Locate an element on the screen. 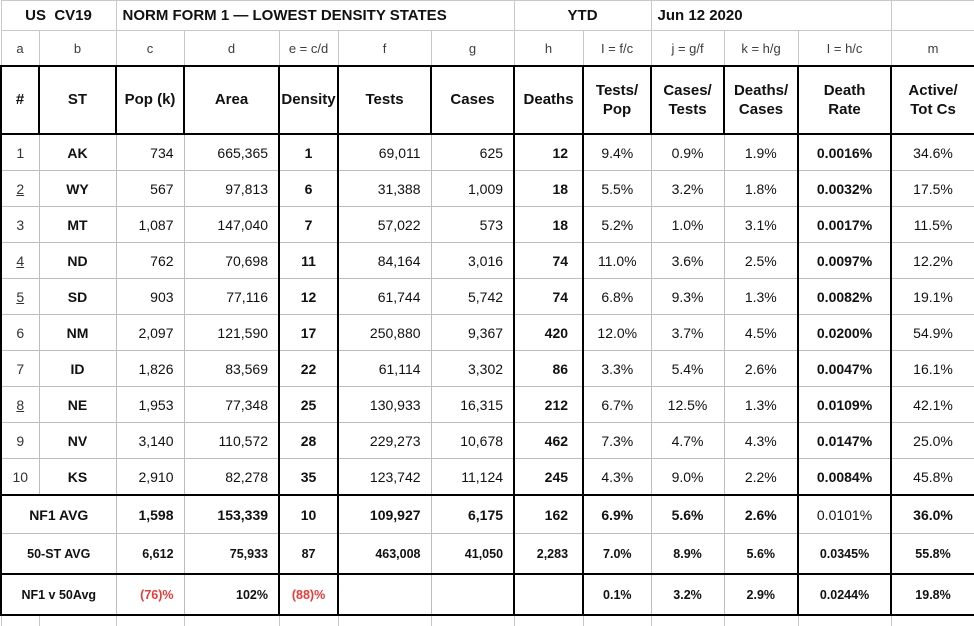  cell-cases-tests: 8.9% is located at coordinates (687, 554).